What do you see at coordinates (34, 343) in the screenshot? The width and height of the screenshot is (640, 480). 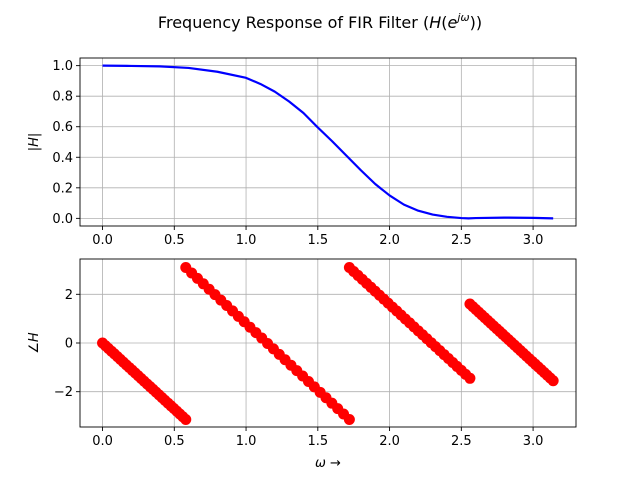 I see `phase-ylabel: ∠H` at bounding box center [34, 343].